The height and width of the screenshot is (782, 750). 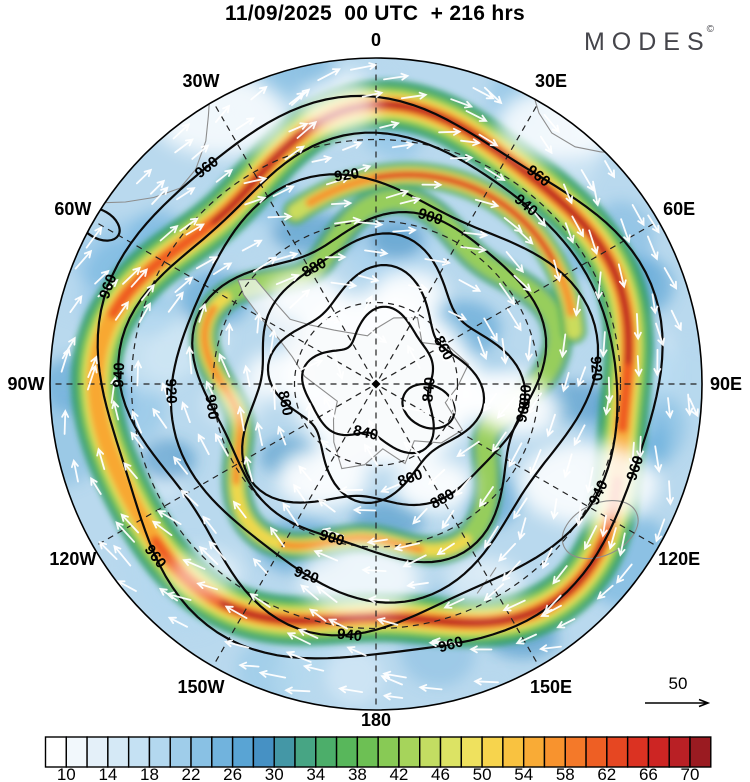 What do you see at coordinates (357, 773) in the screenshot?
I see `colorbar-tick-label: 38` at bounding box center [357, 773].